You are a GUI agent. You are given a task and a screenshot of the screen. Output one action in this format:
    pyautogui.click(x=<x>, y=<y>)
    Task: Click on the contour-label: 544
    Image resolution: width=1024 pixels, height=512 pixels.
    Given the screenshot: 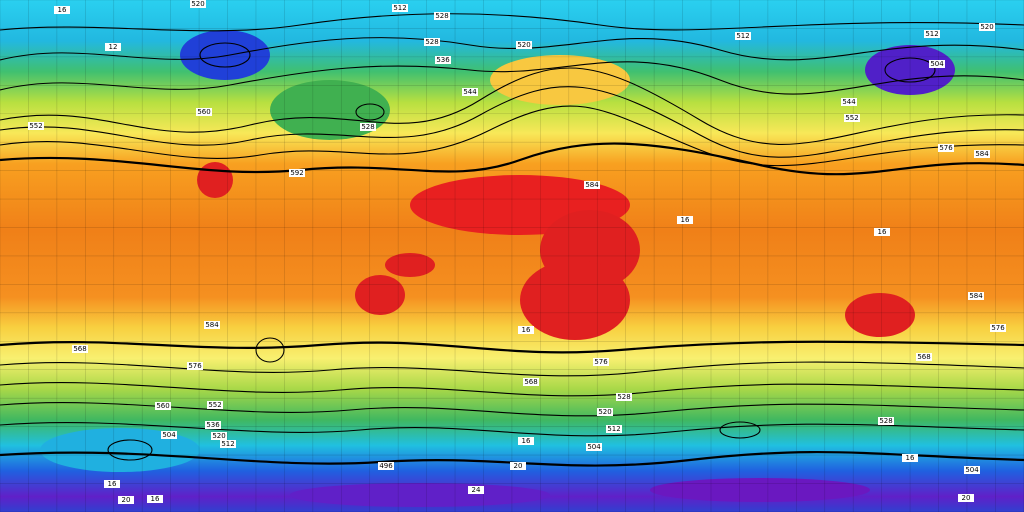 What is the action you would take?
    pyautogui.click(x=849, y=102)
    